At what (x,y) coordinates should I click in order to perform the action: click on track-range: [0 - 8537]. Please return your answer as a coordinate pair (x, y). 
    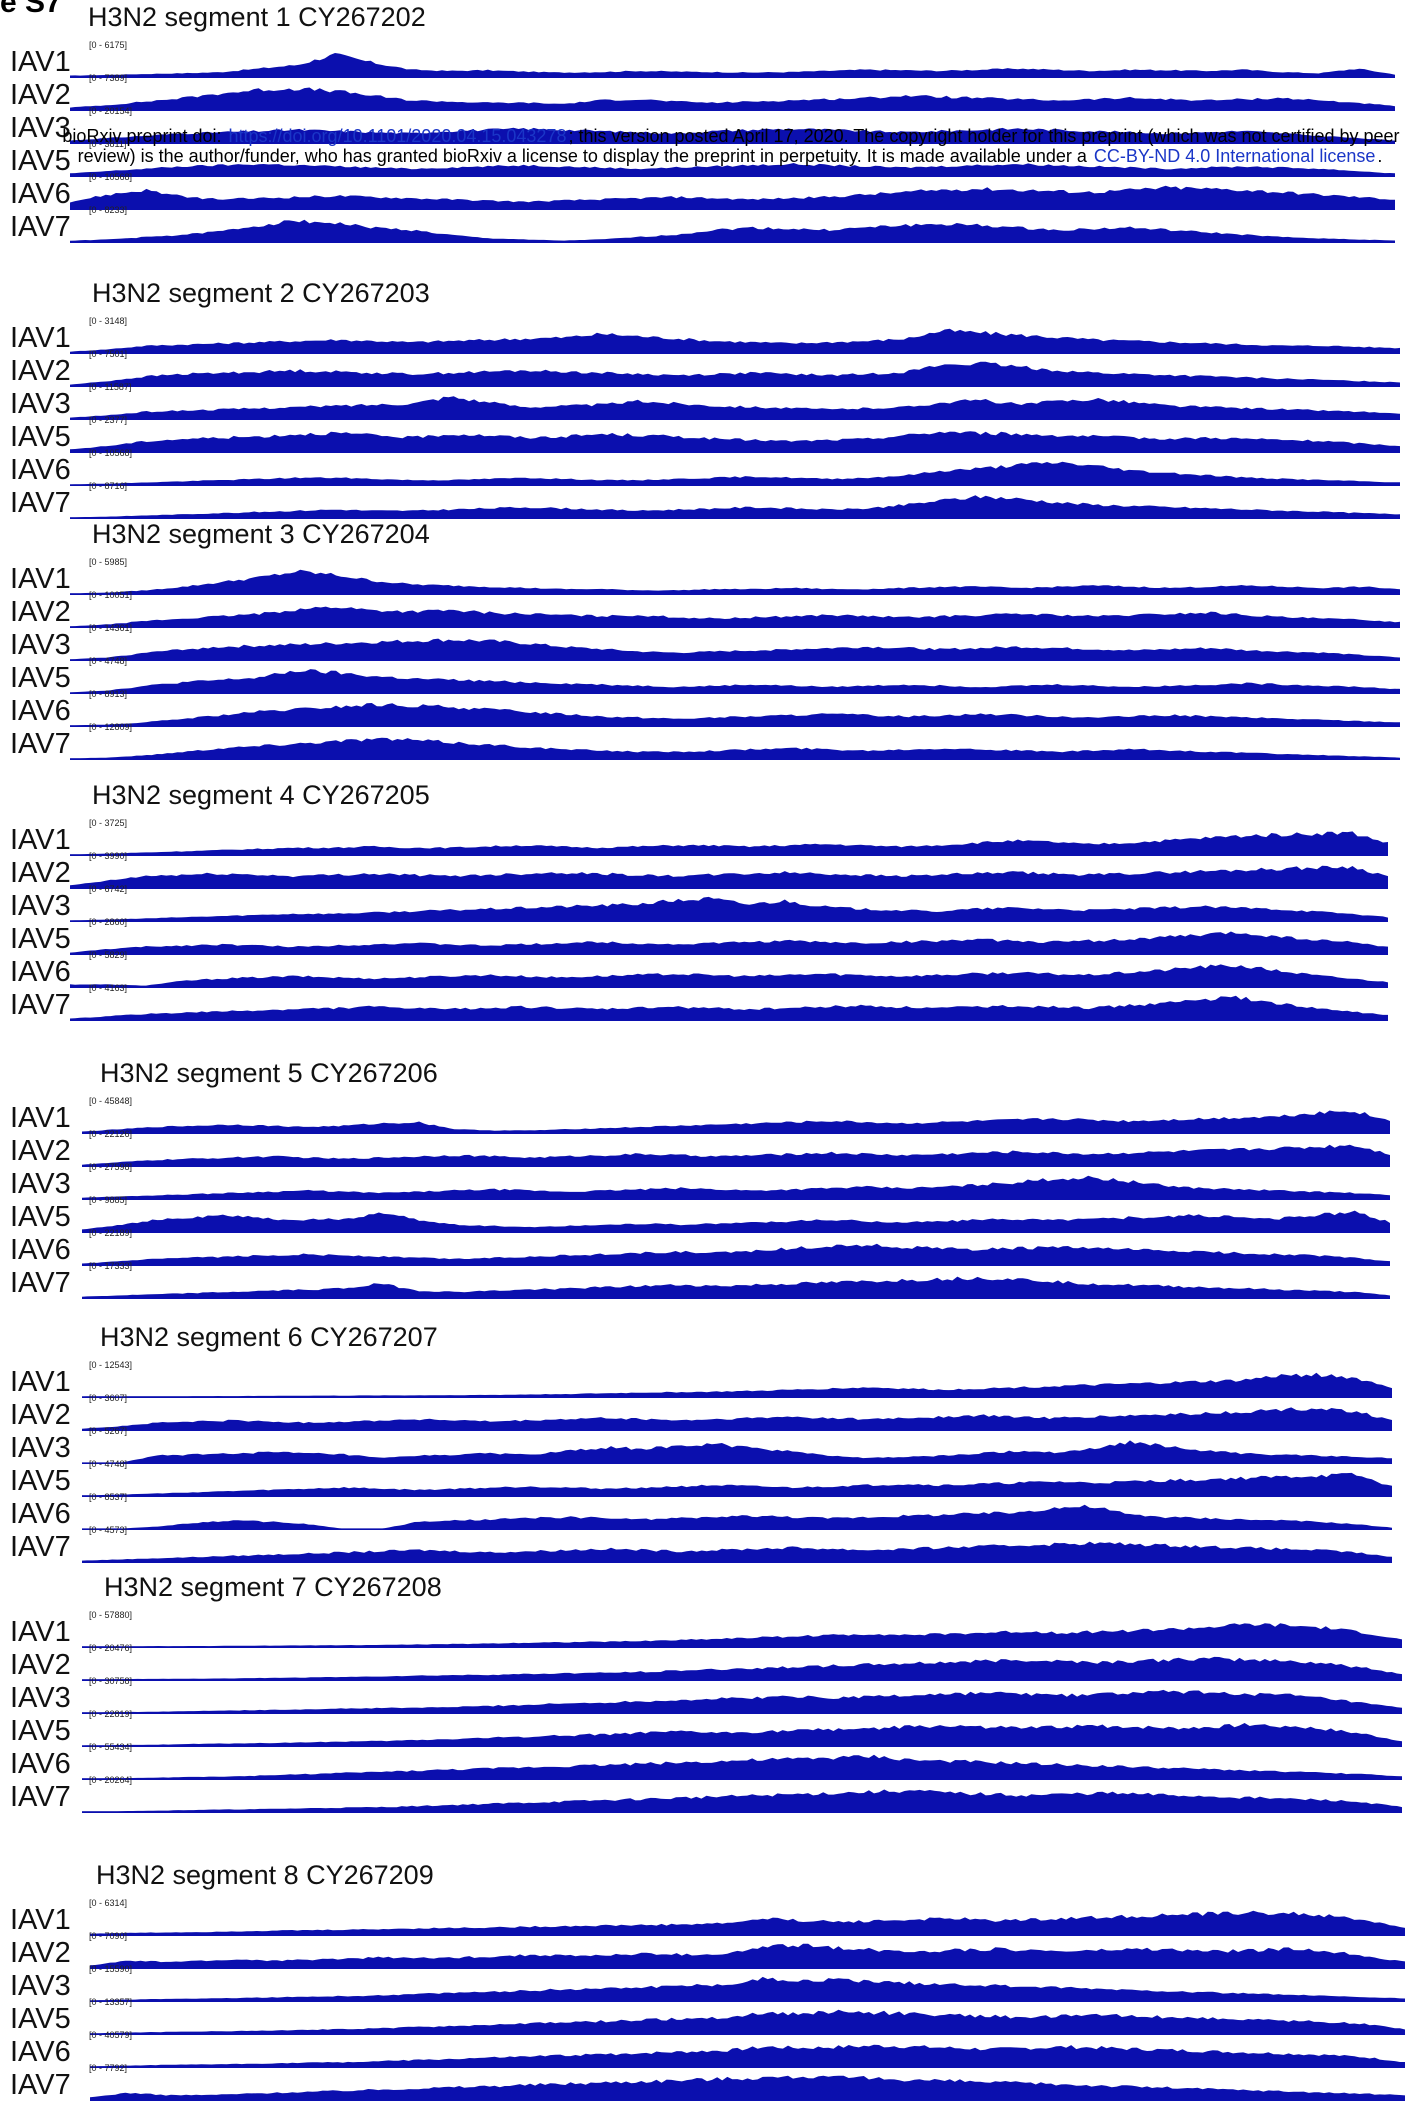
    Looking at the image, I should click on (108, 1497).